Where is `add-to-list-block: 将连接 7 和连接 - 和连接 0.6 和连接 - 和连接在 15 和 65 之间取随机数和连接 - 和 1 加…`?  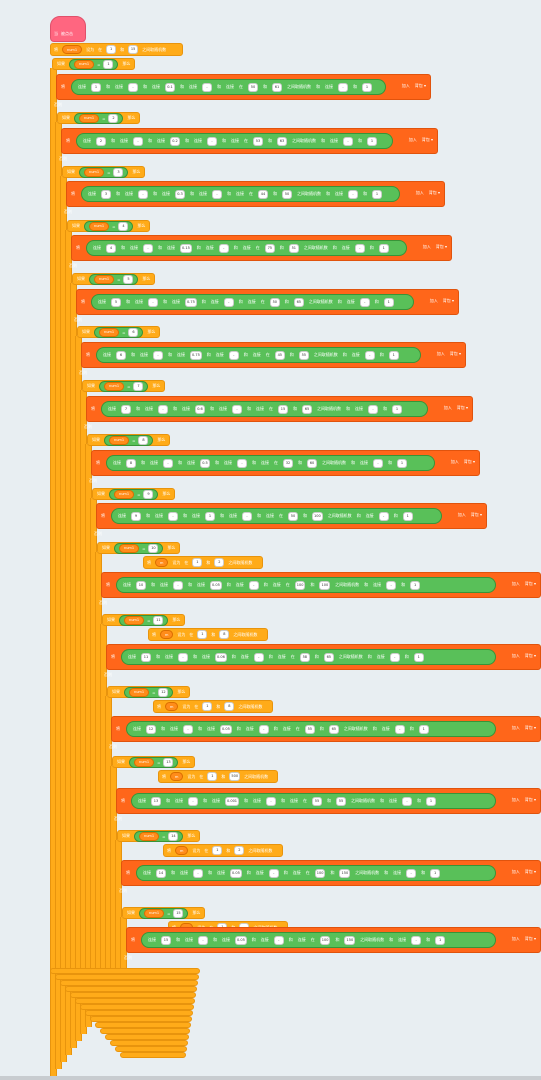 add-to-list-block: 将连接 7 和连接 - 和连接 0.6 和连接 - 和连接在 15 和 65 之间取随机数和连接 - 和 1 加… is located at coordinates (279, 409).